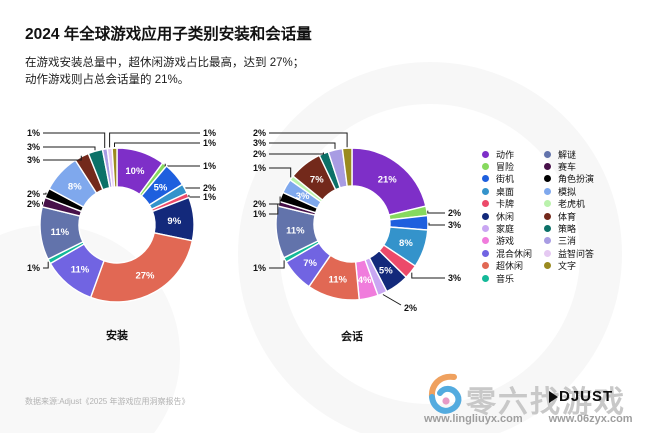 The width and height of the screenshot is (650, 433). Describe the element at coordinates (514, 253) in the screenshot. I see `legend-label: 混合休闲` at that location.